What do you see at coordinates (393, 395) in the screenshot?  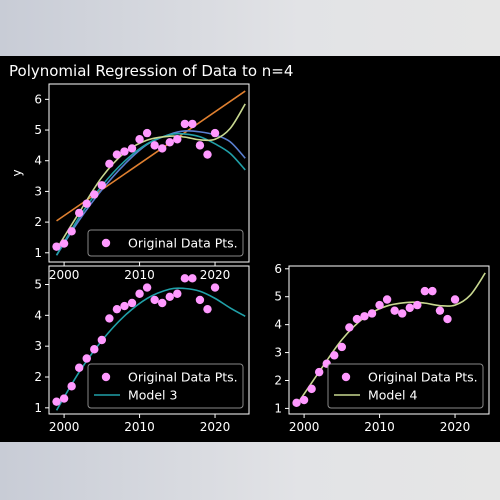 I see `legend-label: Model 4` at bounding box center [393, 395].